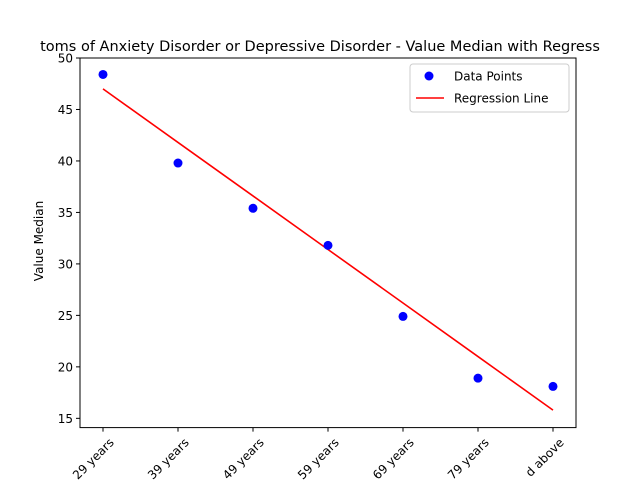 This screenshot has height=480, width=640. What do you see at coordinates (65, 59) in the screenshot?
I see `y-tick-label: 50` at bounding box center [65, 59].